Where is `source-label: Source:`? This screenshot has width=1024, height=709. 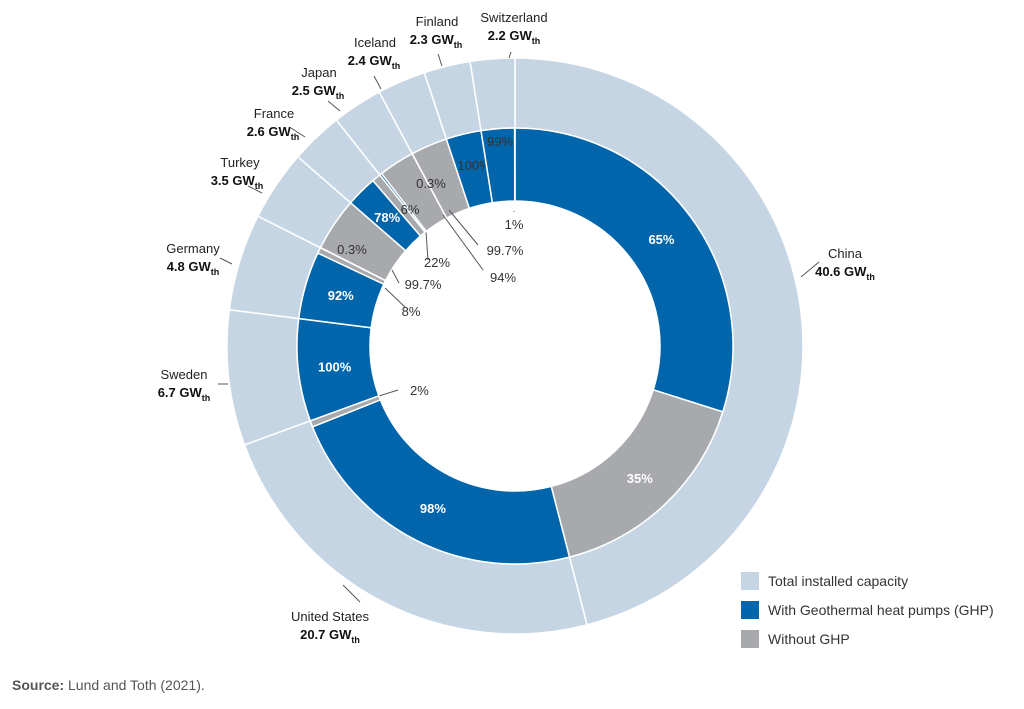
source-label: Source: is located at coordinates (38, 685).